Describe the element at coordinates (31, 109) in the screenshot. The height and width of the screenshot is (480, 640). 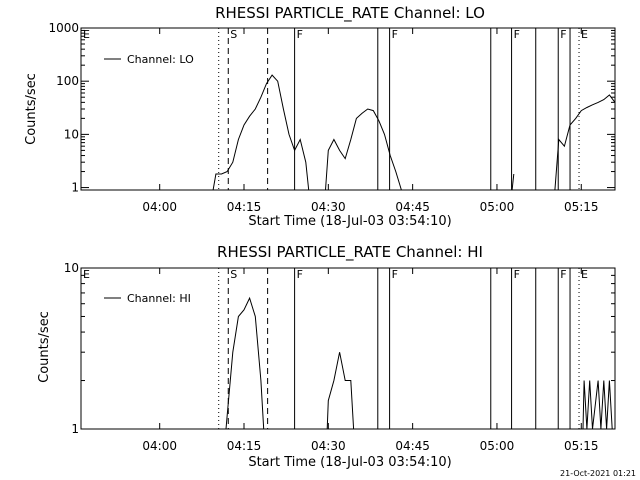
I see `lo-y-axis-label: Counts/sec` at that location.